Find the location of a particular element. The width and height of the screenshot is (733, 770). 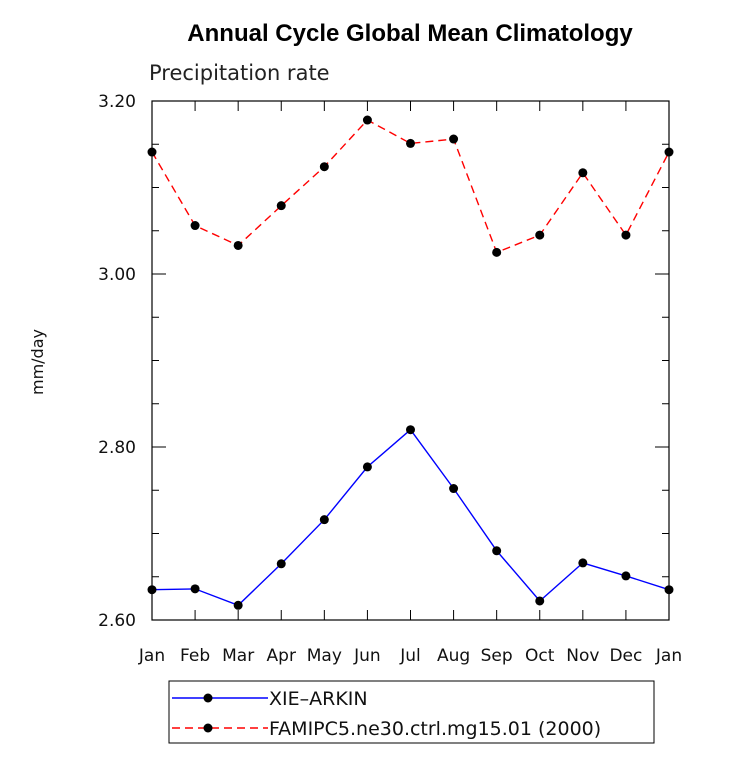

x-tick-label: Apr is located at coordinates (281, 656).